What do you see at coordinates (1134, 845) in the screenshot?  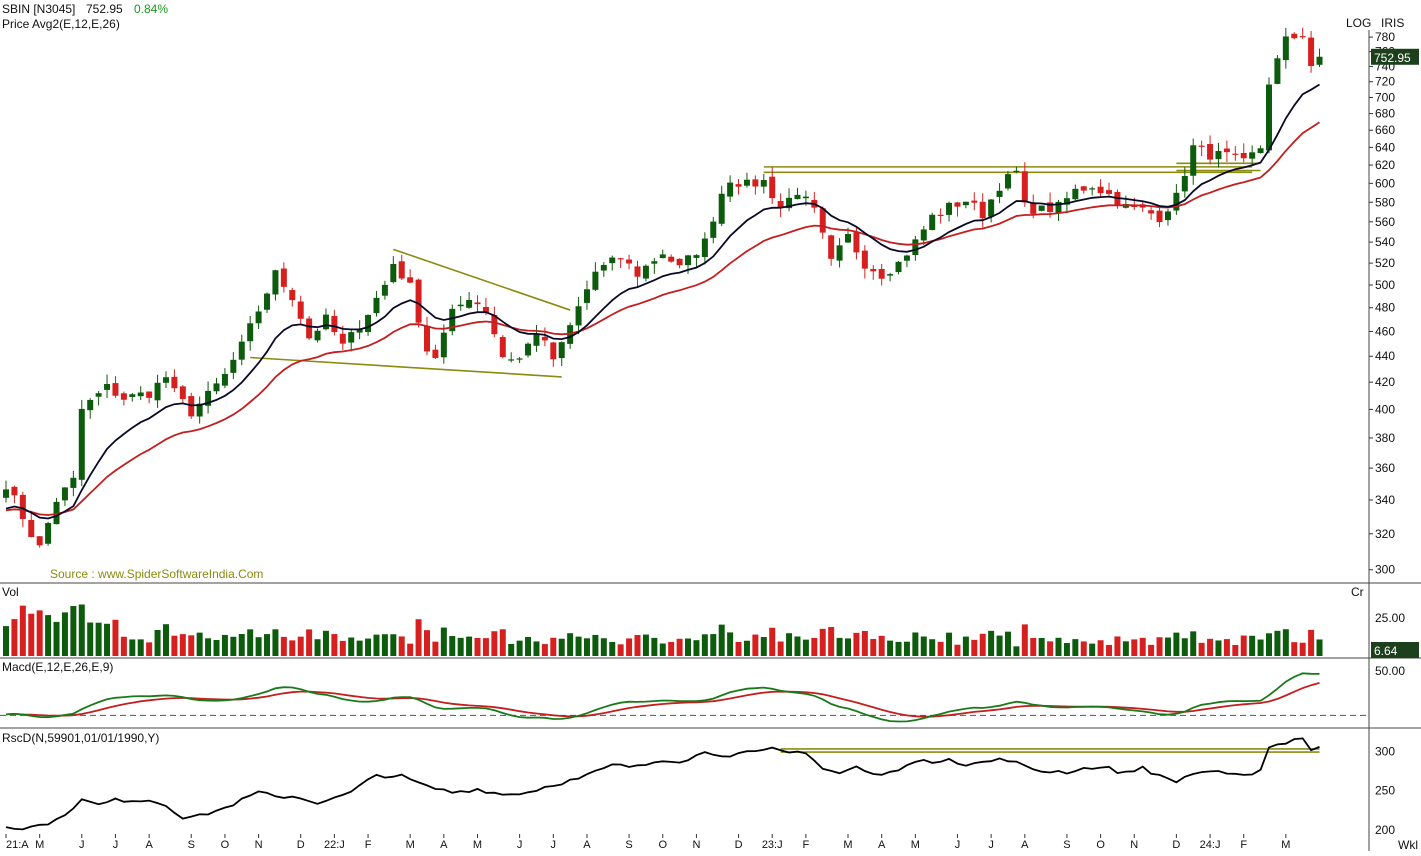 I see `x-tick-label: N` at bounding box center [1134, 845].